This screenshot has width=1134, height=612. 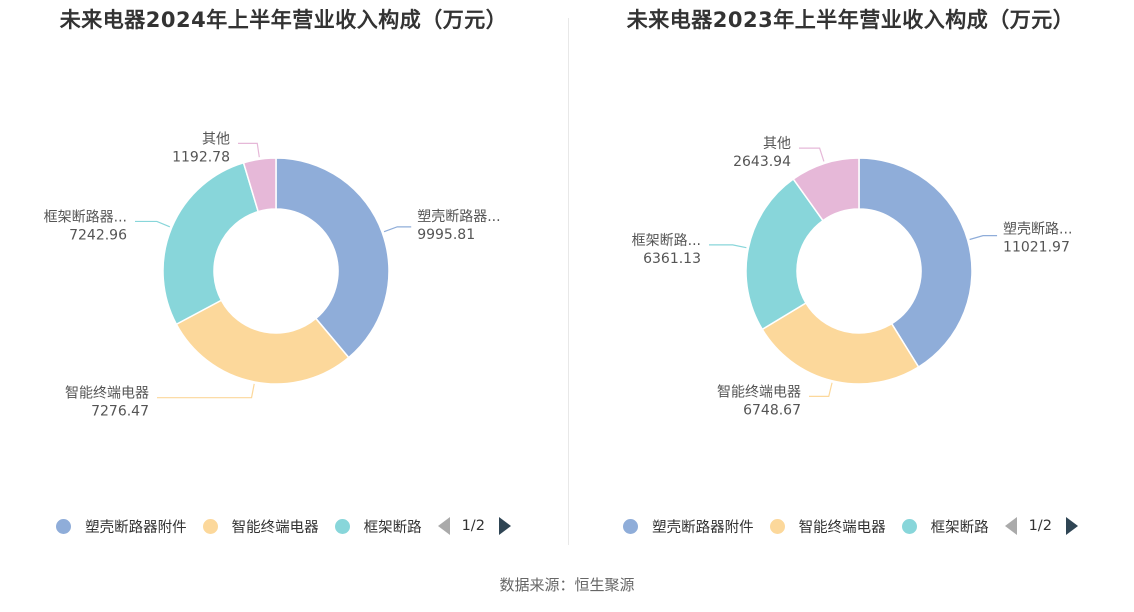 I want to click on data-source: 数据来源：恒生聚源, so click(x=567, y=585).